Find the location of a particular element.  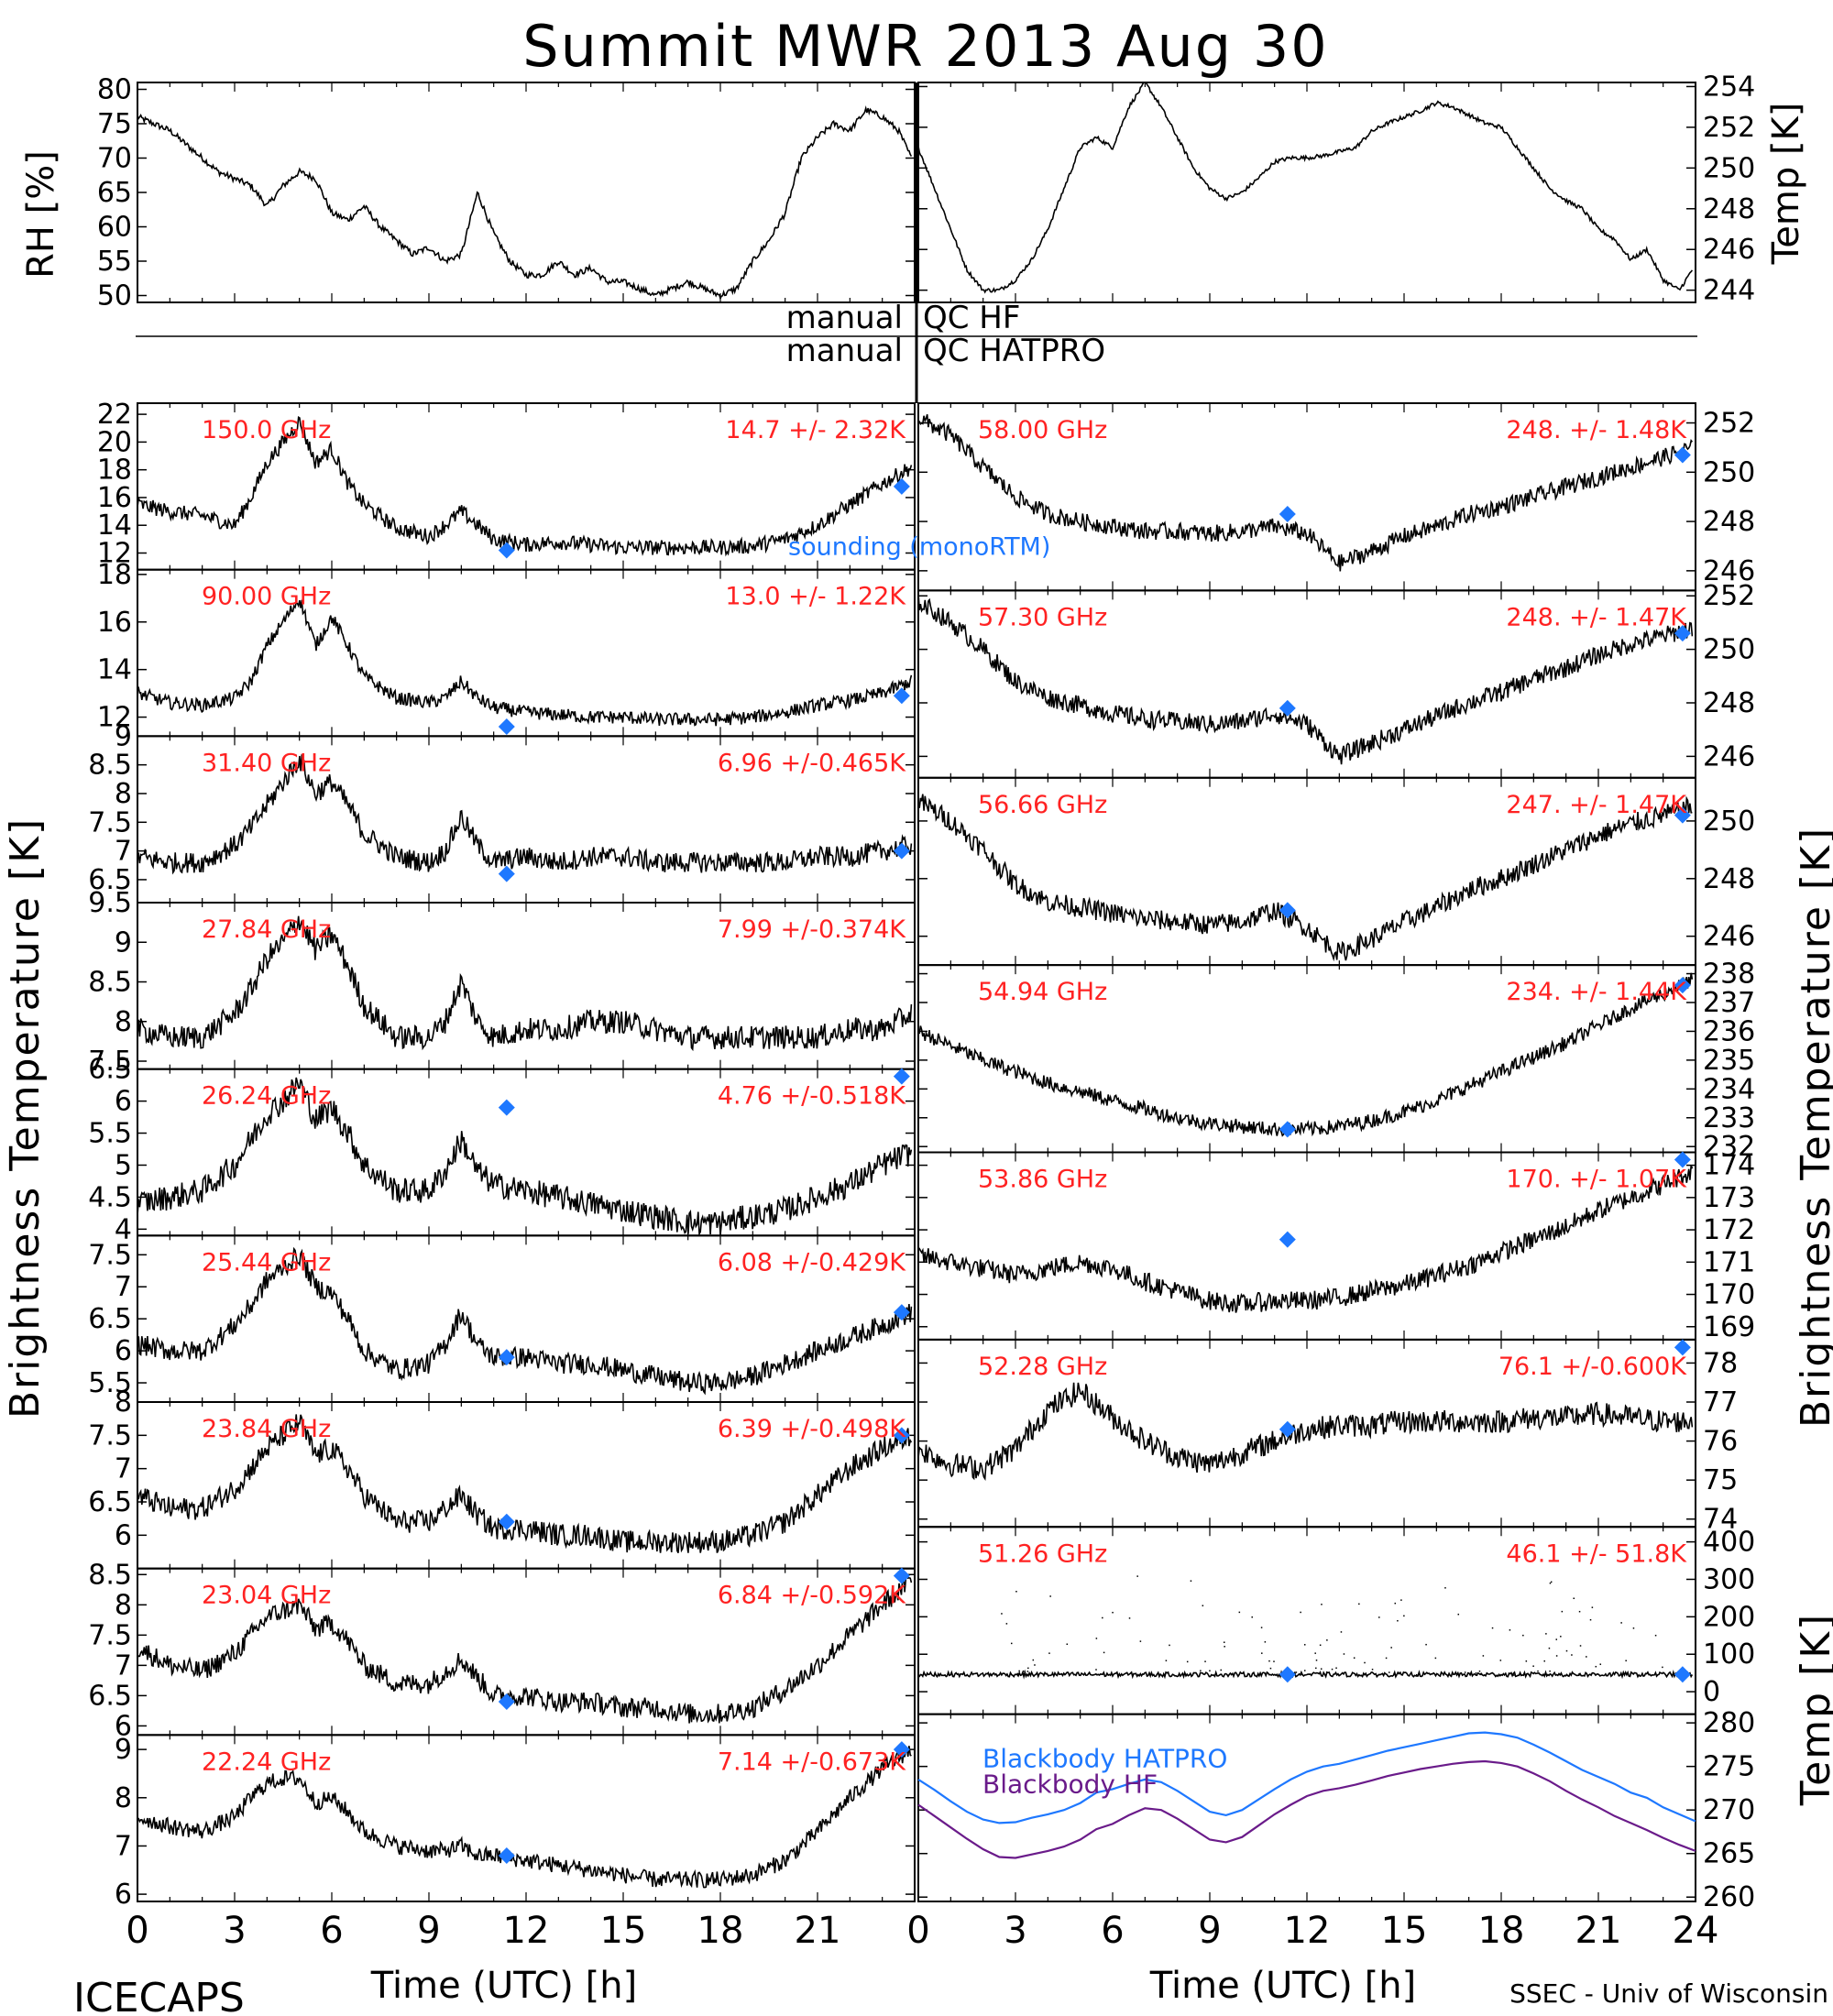

panel-52-28-ghz-ytick-label: 78 is located at coordinates (1720, 1363).